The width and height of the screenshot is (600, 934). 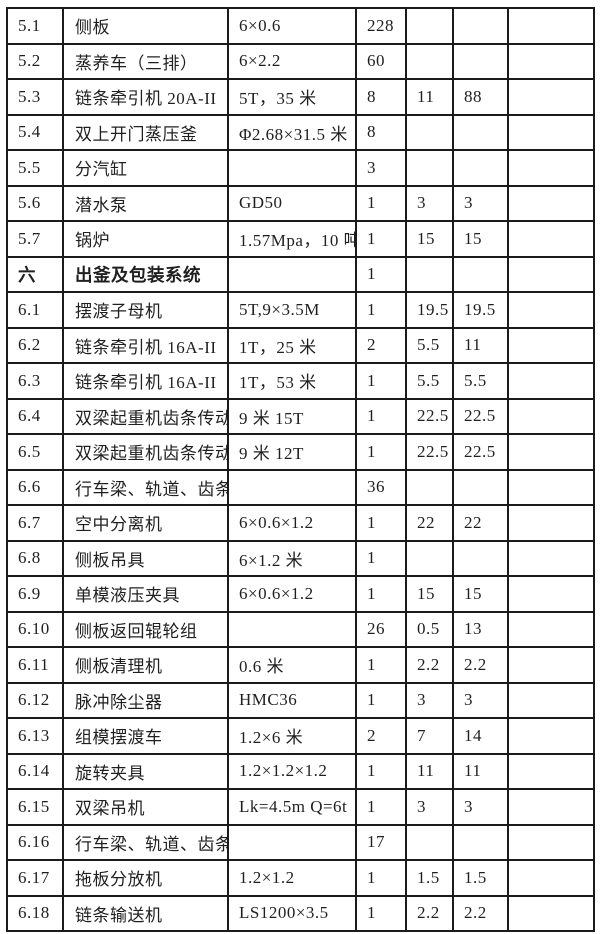 What do you see at coordinates (35, 310) in the screenshot?
I see `row-no-cell: 6.1` at bounding box center [35, 310].